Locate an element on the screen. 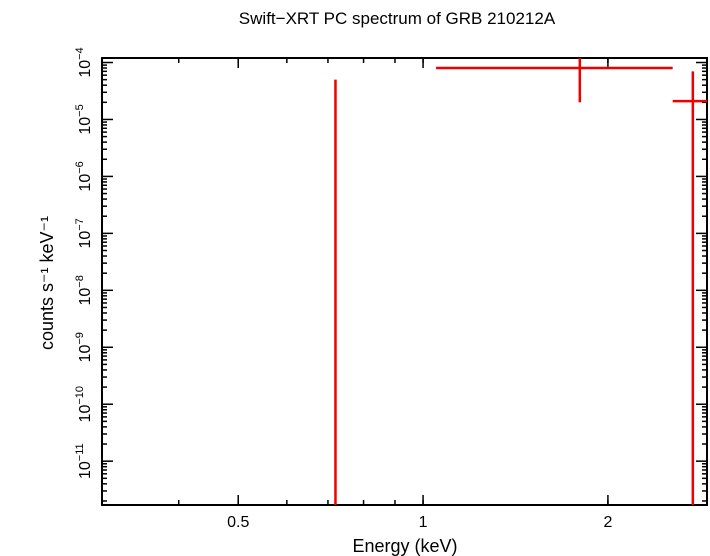  chart-title: Swift−XRT PC spectrum of GRB 210212A is located at coordinates (397, 18).